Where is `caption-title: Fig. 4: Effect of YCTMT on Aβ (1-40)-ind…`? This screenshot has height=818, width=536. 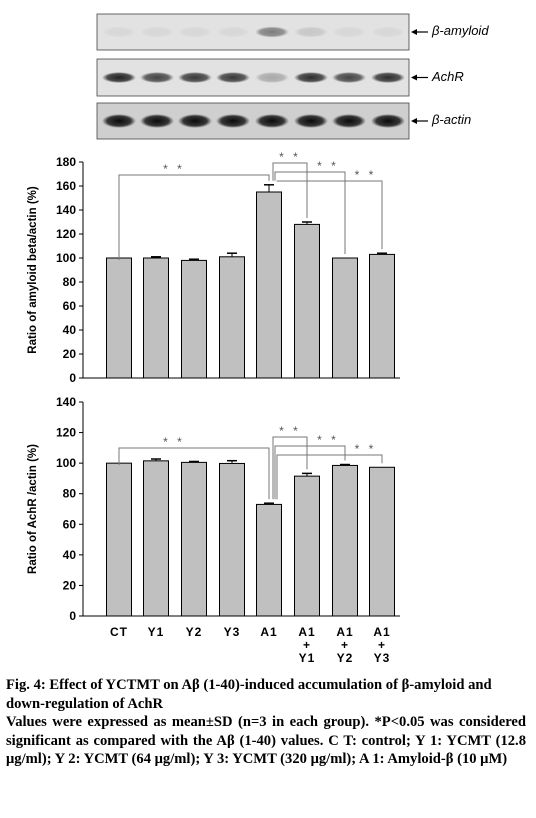 caption-title: Fig. 4: Effect of YCTMT on Aβ (1-40)-ind… is located at coordinates (249, 694).